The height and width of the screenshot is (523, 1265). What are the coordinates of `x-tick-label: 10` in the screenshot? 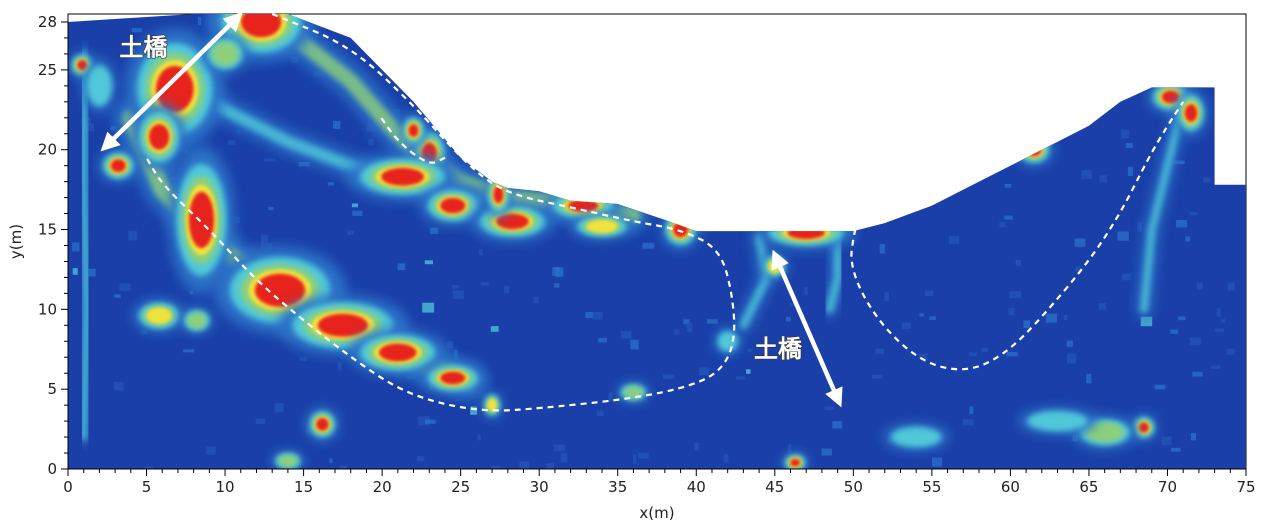 It's located at (225, 487).